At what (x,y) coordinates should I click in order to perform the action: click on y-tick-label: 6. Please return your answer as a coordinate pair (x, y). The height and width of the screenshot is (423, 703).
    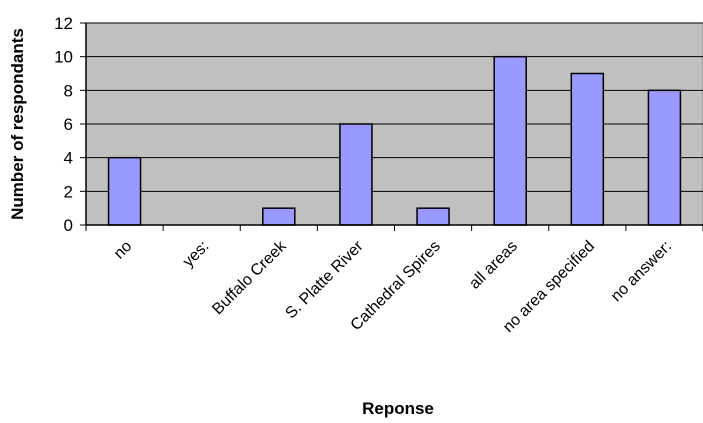
    Looking at the image, I should click on (68, 124).